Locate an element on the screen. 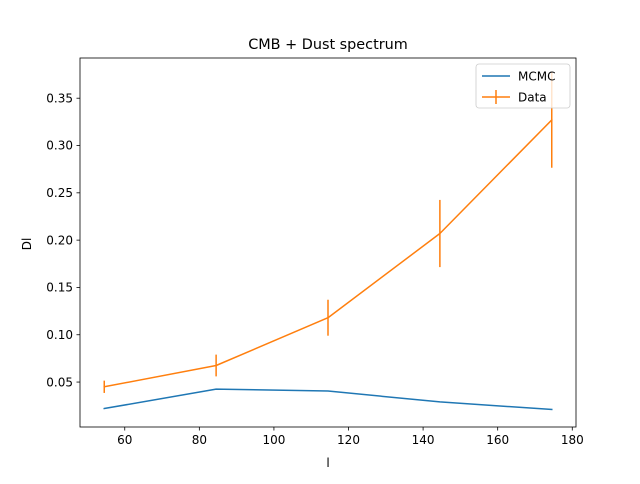 The height and width of the screenshot is (484, 640). legend-label-mcmc: MCMC is located at coordinates (536, 76).